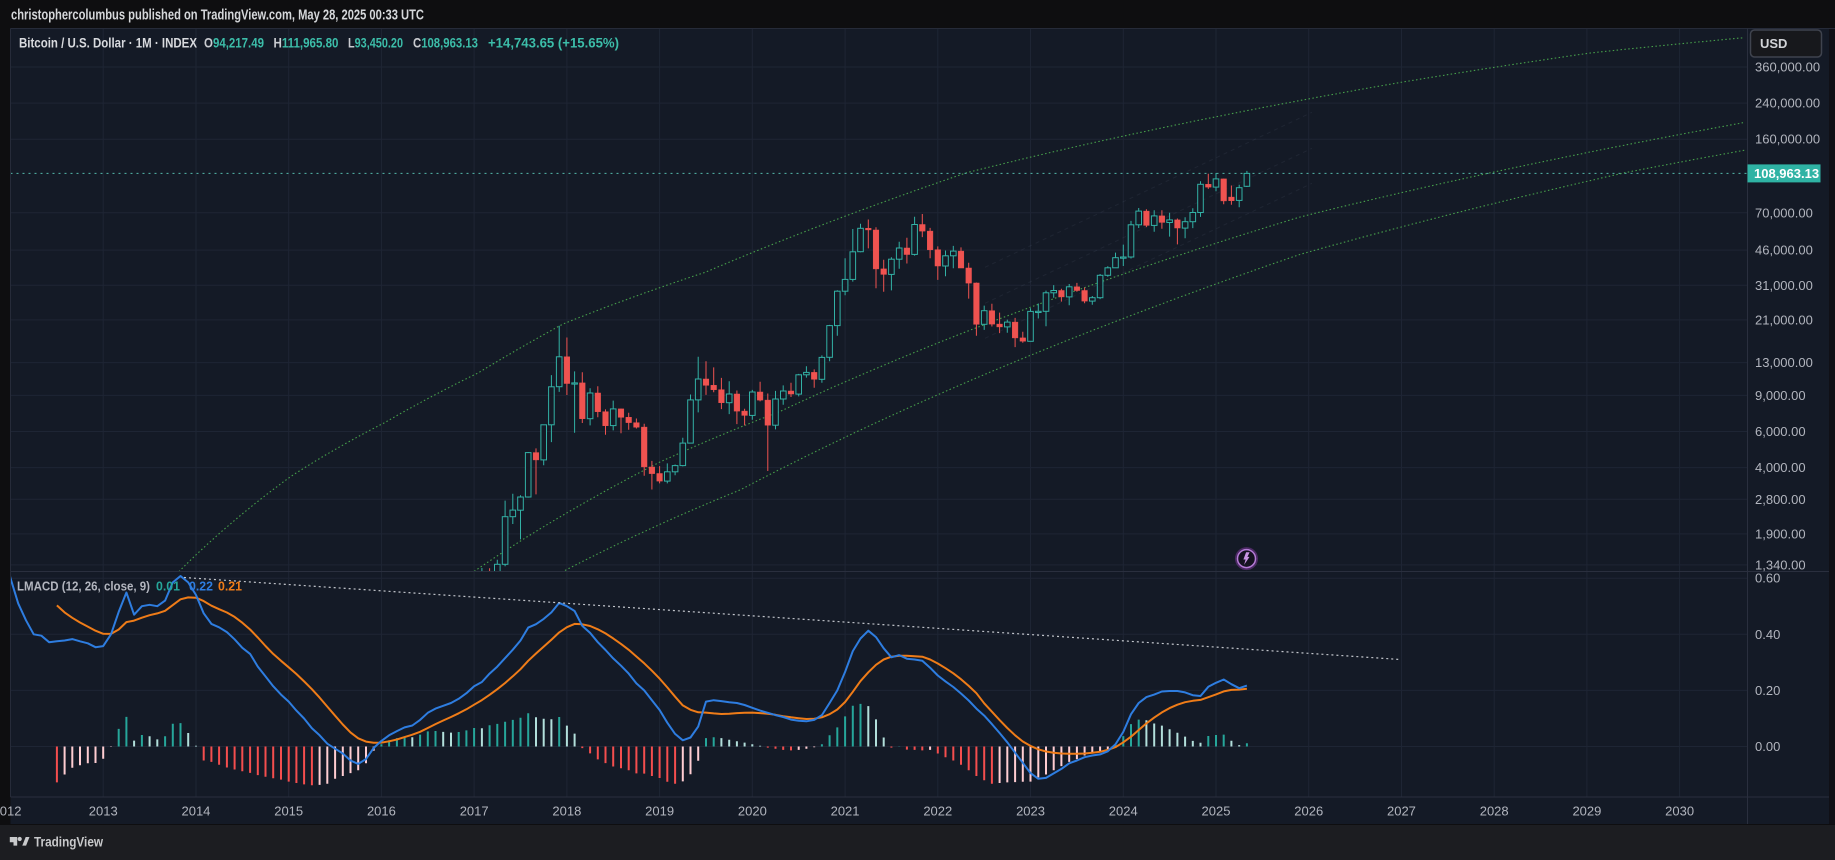 The image size is (1835, 860). What do you see at coordinates (1767, 634) in the screenshot?
I see `svg-text: 0.40` at bounding box center [1767, 634].